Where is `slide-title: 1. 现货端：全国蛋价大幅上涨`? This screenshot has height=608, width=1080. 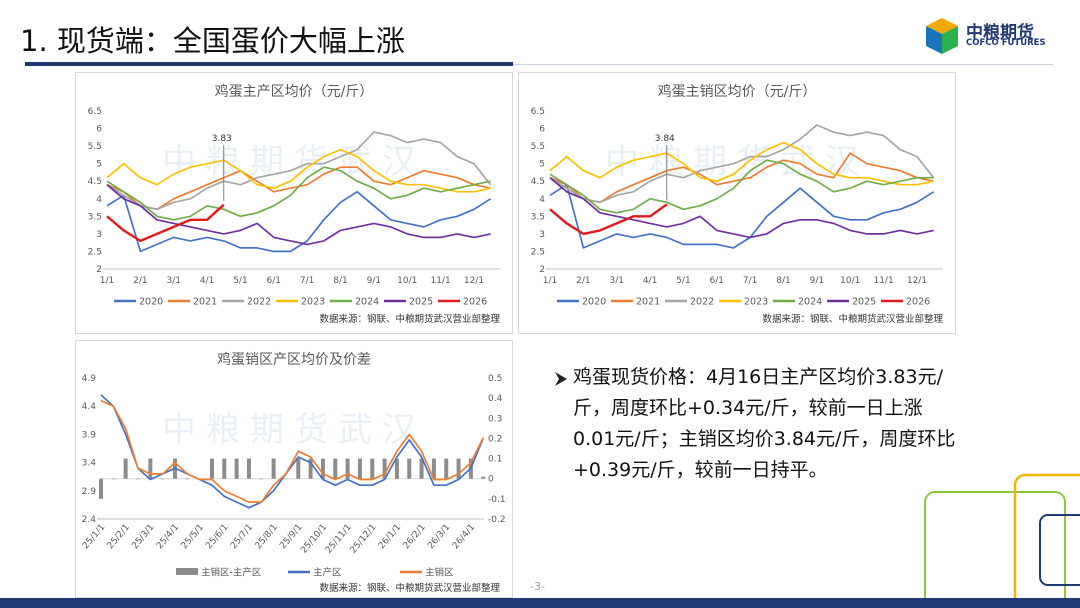
slide-title: 1. 现货端：全国蛋价大幅上涨 is located at coordinates (212, 41).